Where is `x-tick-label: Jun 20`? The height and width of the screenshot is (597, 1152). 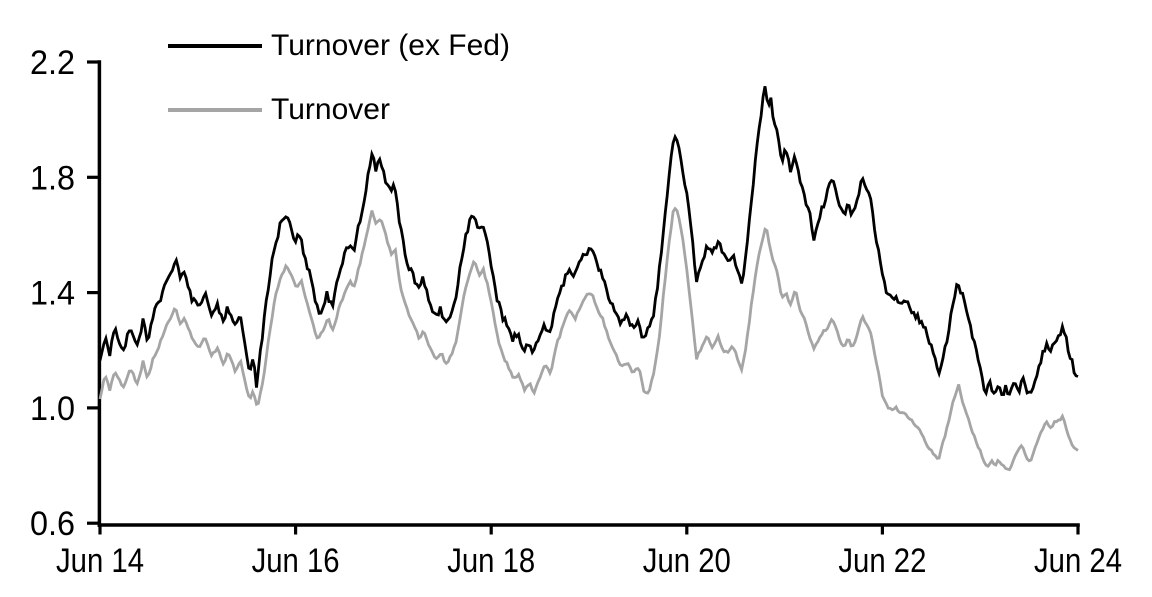 x-tick-label: Jun 20 is located at coordinates (687, 561).